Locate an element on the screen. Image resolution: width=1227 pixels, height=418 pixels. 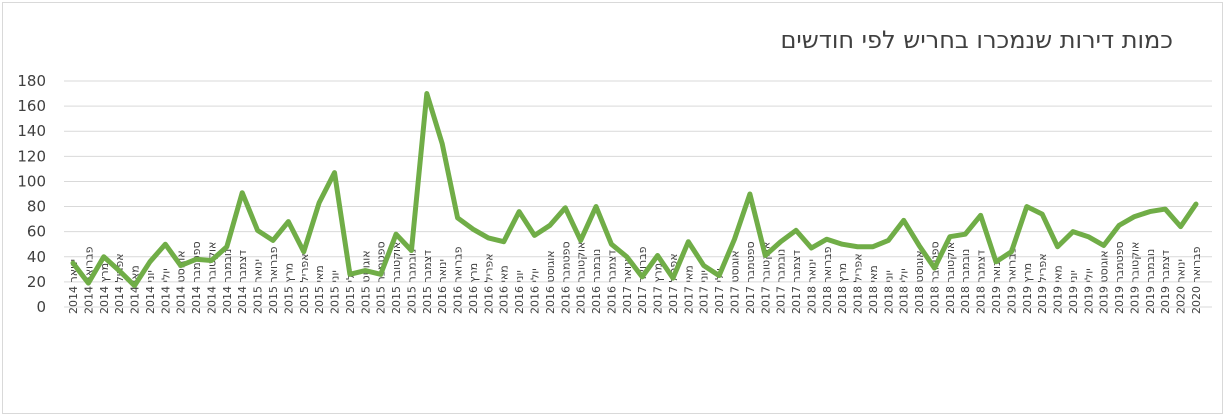
x-tick-label: ספטמבר 2014 is located at coordinates (196, 277).